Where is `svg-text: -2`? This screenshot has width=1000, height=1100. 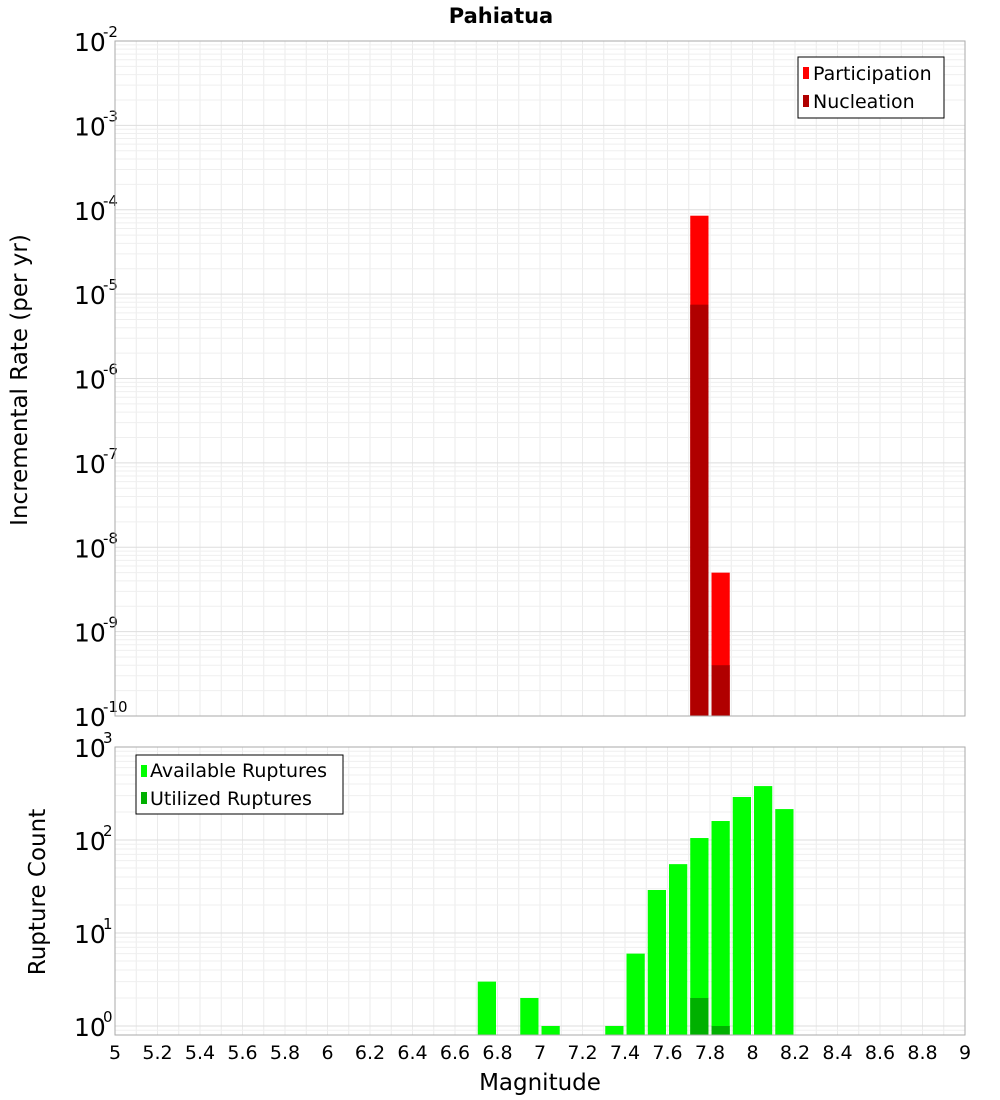
svg-text: -2 is located at coordinates (110, 32).